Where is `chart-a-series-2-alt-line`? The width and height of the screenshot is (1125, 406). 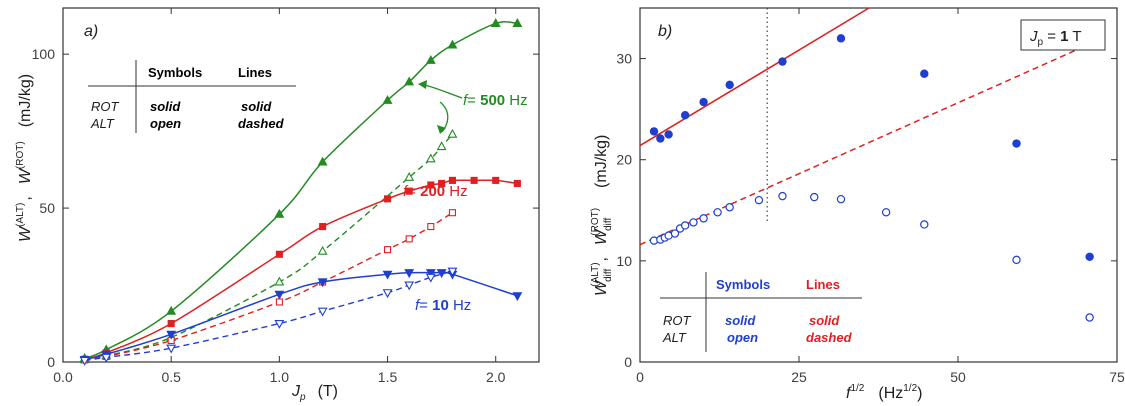 chart-a-series-2-alt-line is located at coordinates (268, 316).